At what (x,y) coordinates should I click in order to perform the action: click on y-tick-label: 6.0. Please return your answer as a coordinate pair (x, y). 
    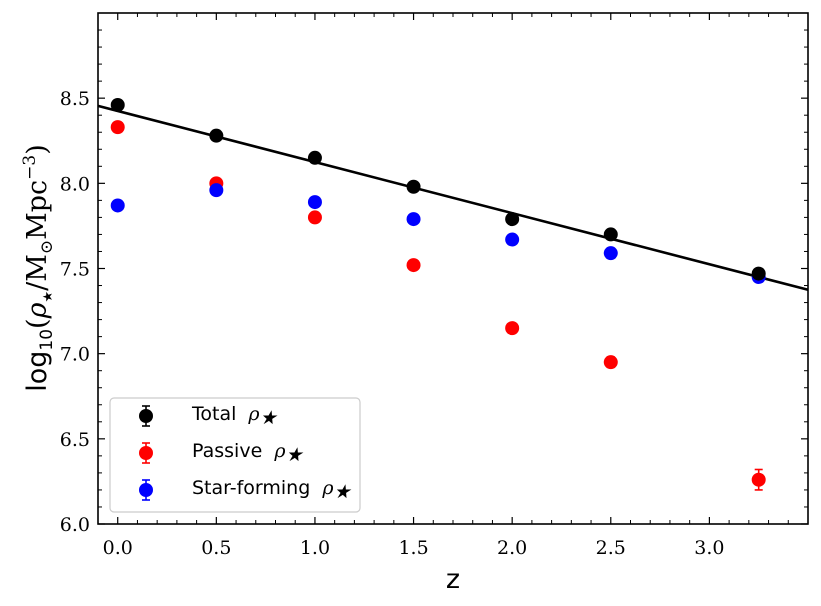
    Looking at the image, I should click on (75, 525).